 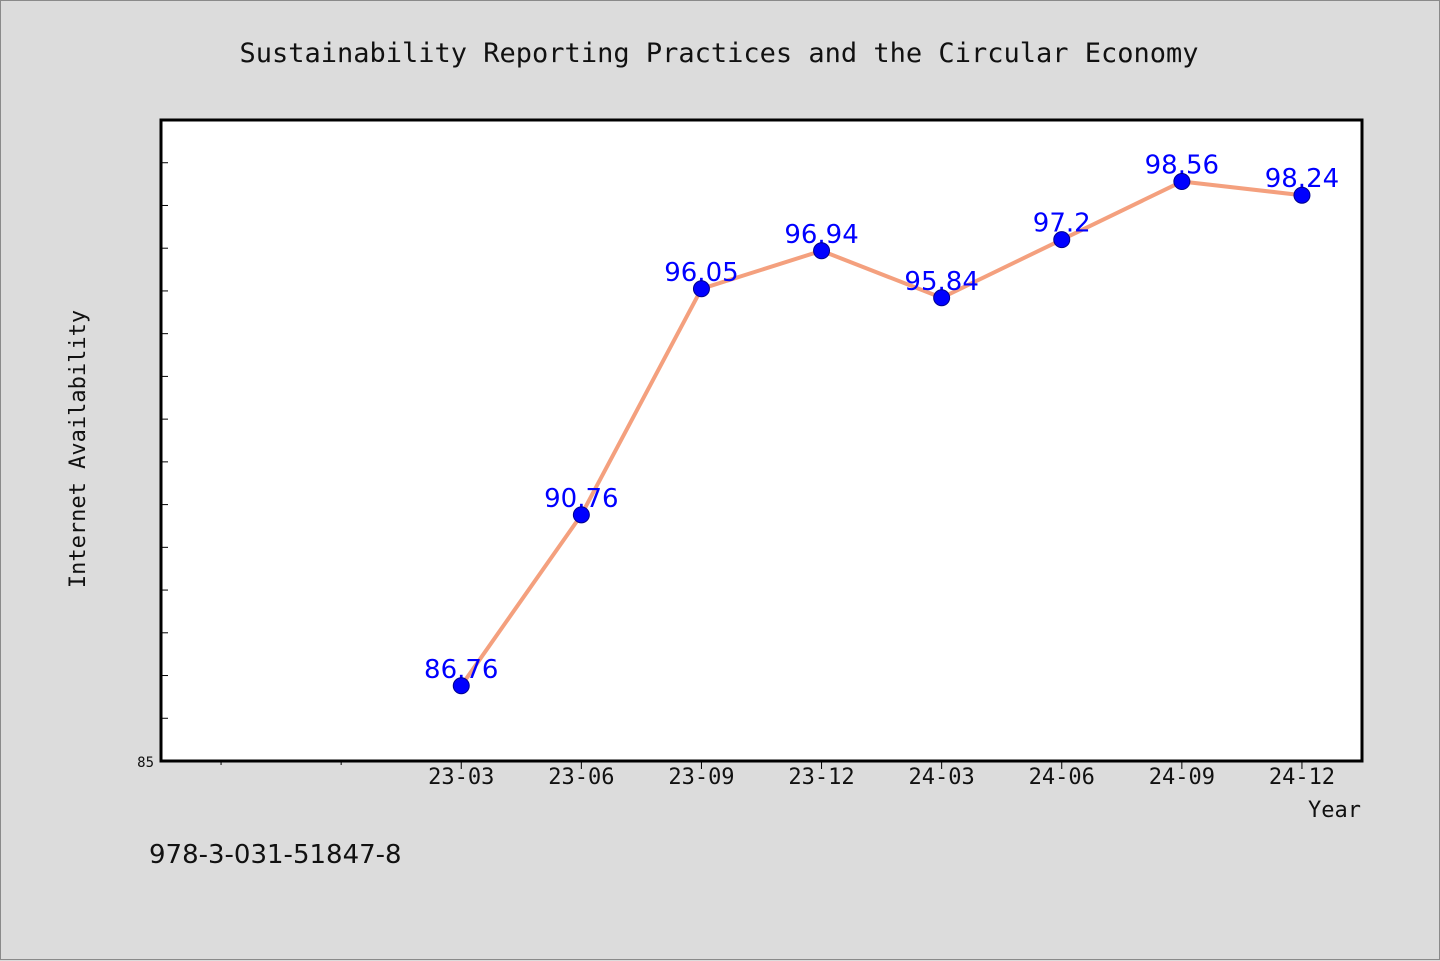 I want to click on x-tick-label: 23-06, so click(x=581, y=777).